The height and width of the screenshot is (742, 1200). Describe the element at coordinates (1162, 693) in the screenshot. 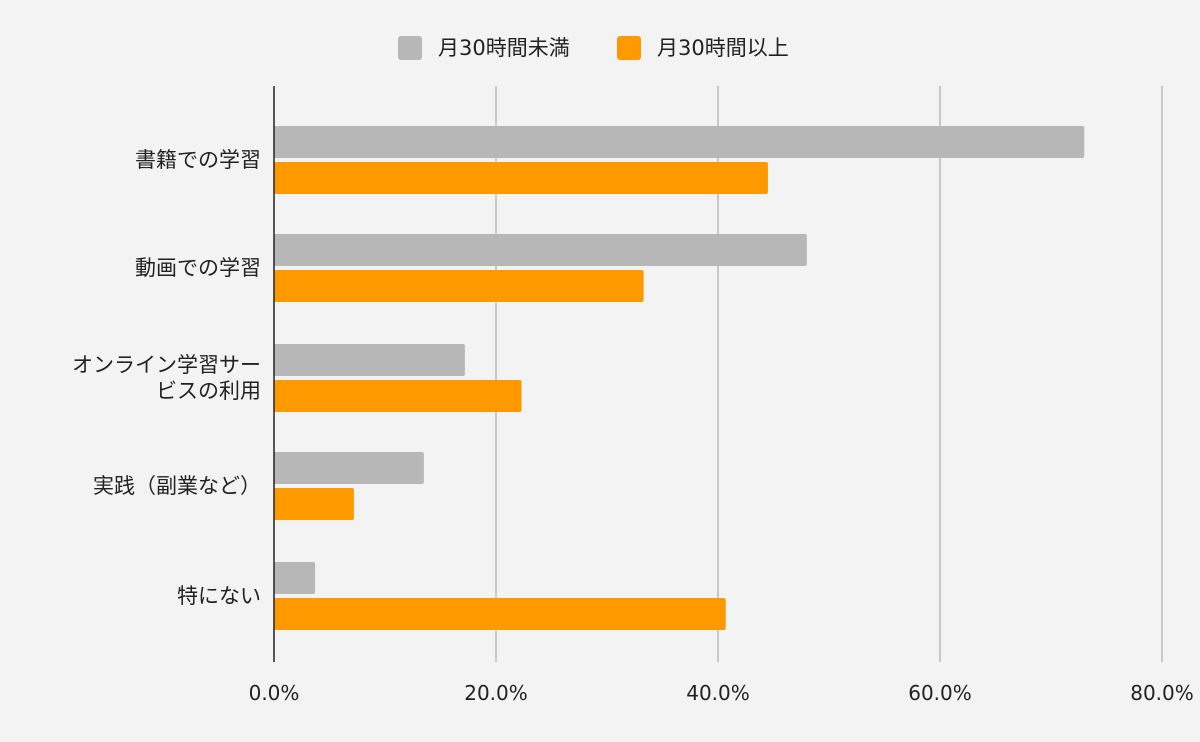

I see `x-tick-label-4: 80.0%` at that location.